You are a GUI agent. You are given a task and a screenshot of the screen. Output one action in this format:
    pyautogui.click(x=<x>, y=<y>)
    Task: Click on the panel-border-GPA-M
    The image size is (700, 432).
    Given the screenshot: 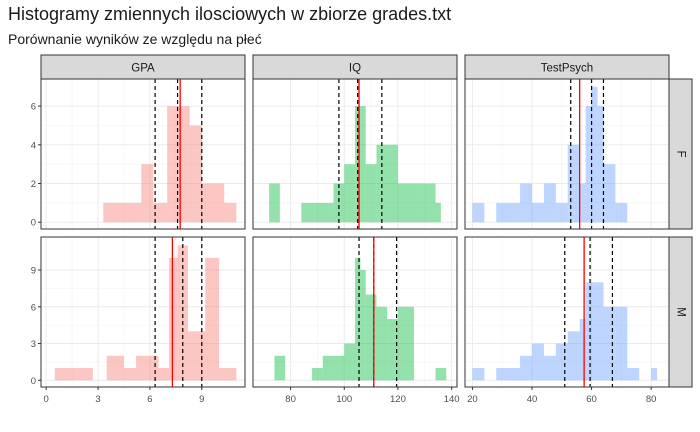 What is the action you would take?
    pyautogui.click(x=143, y=312)
    